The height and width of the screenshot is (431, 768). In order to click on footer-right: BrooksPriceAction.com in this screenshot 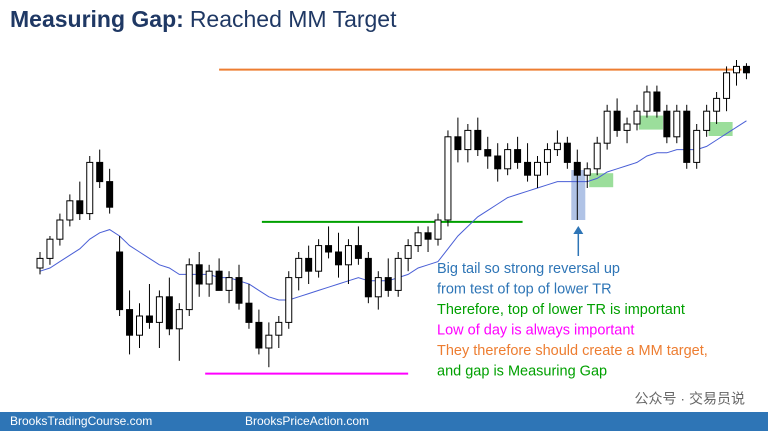, I will do `click(307, 421)`.